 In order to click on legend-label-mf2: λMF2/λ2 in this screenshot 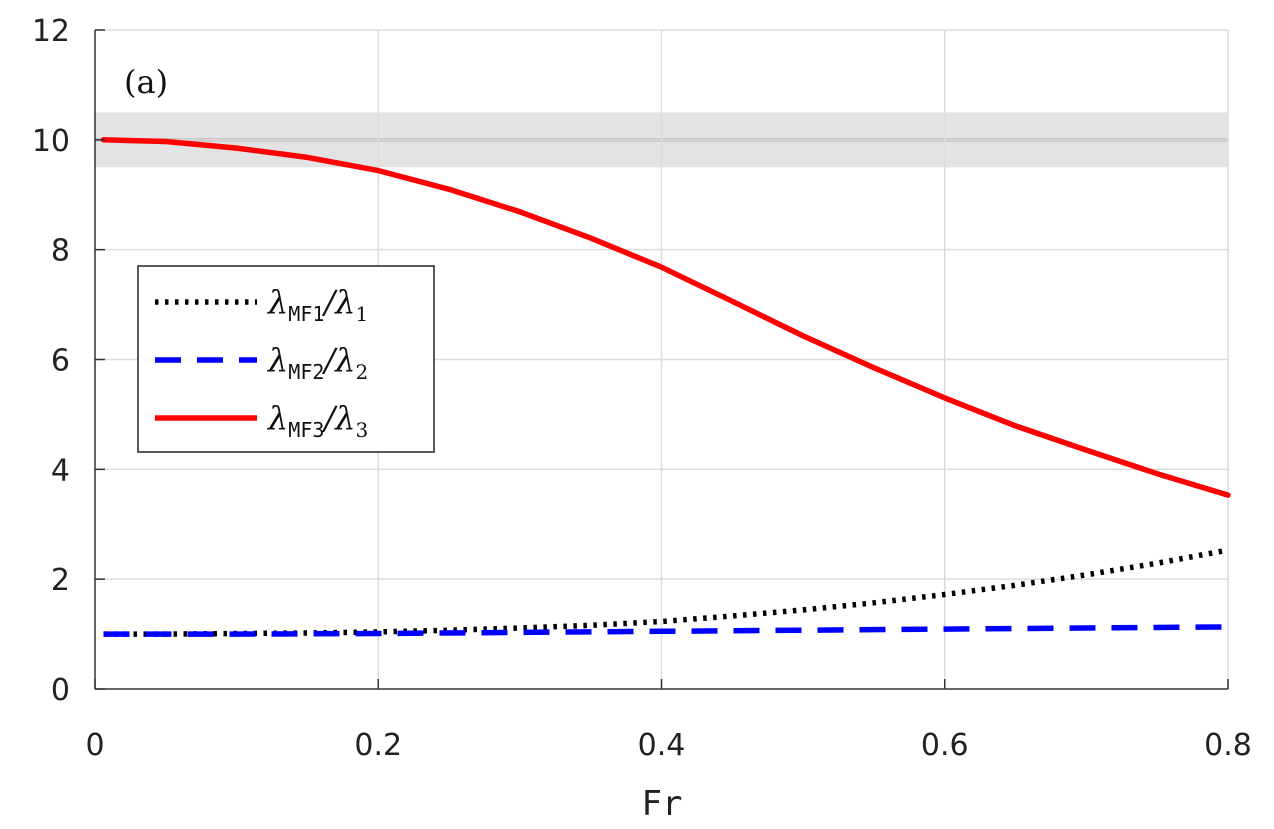, I will do `click(317, 362)`.